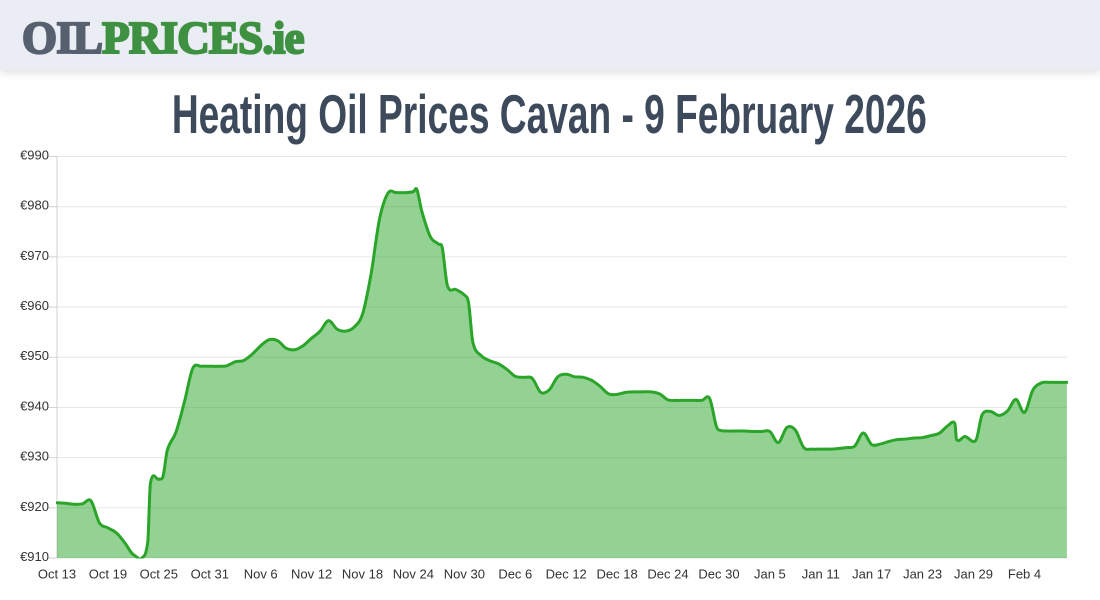  What do you see at coordinates (34, 405) in the screenshot?
I see `svg-text: €940` at bounding box center [34, 405].